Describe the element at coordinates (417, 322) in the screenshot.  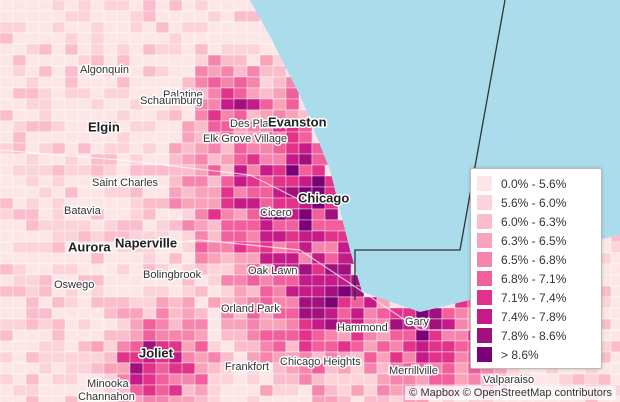
I see `place-label: Gary` at that location.